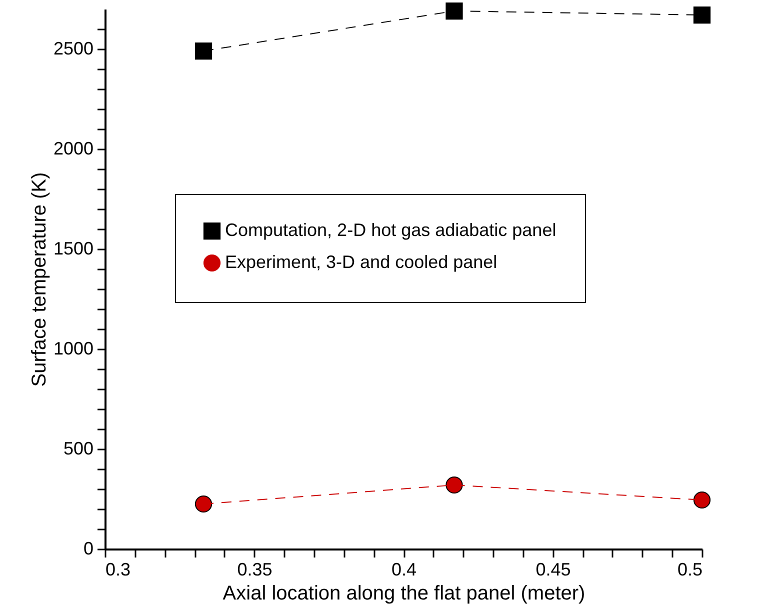 Image resolution: width=772 pixels, height=612 pixels. I want to click on x-tick-label: 0.45, so click(553, 570).